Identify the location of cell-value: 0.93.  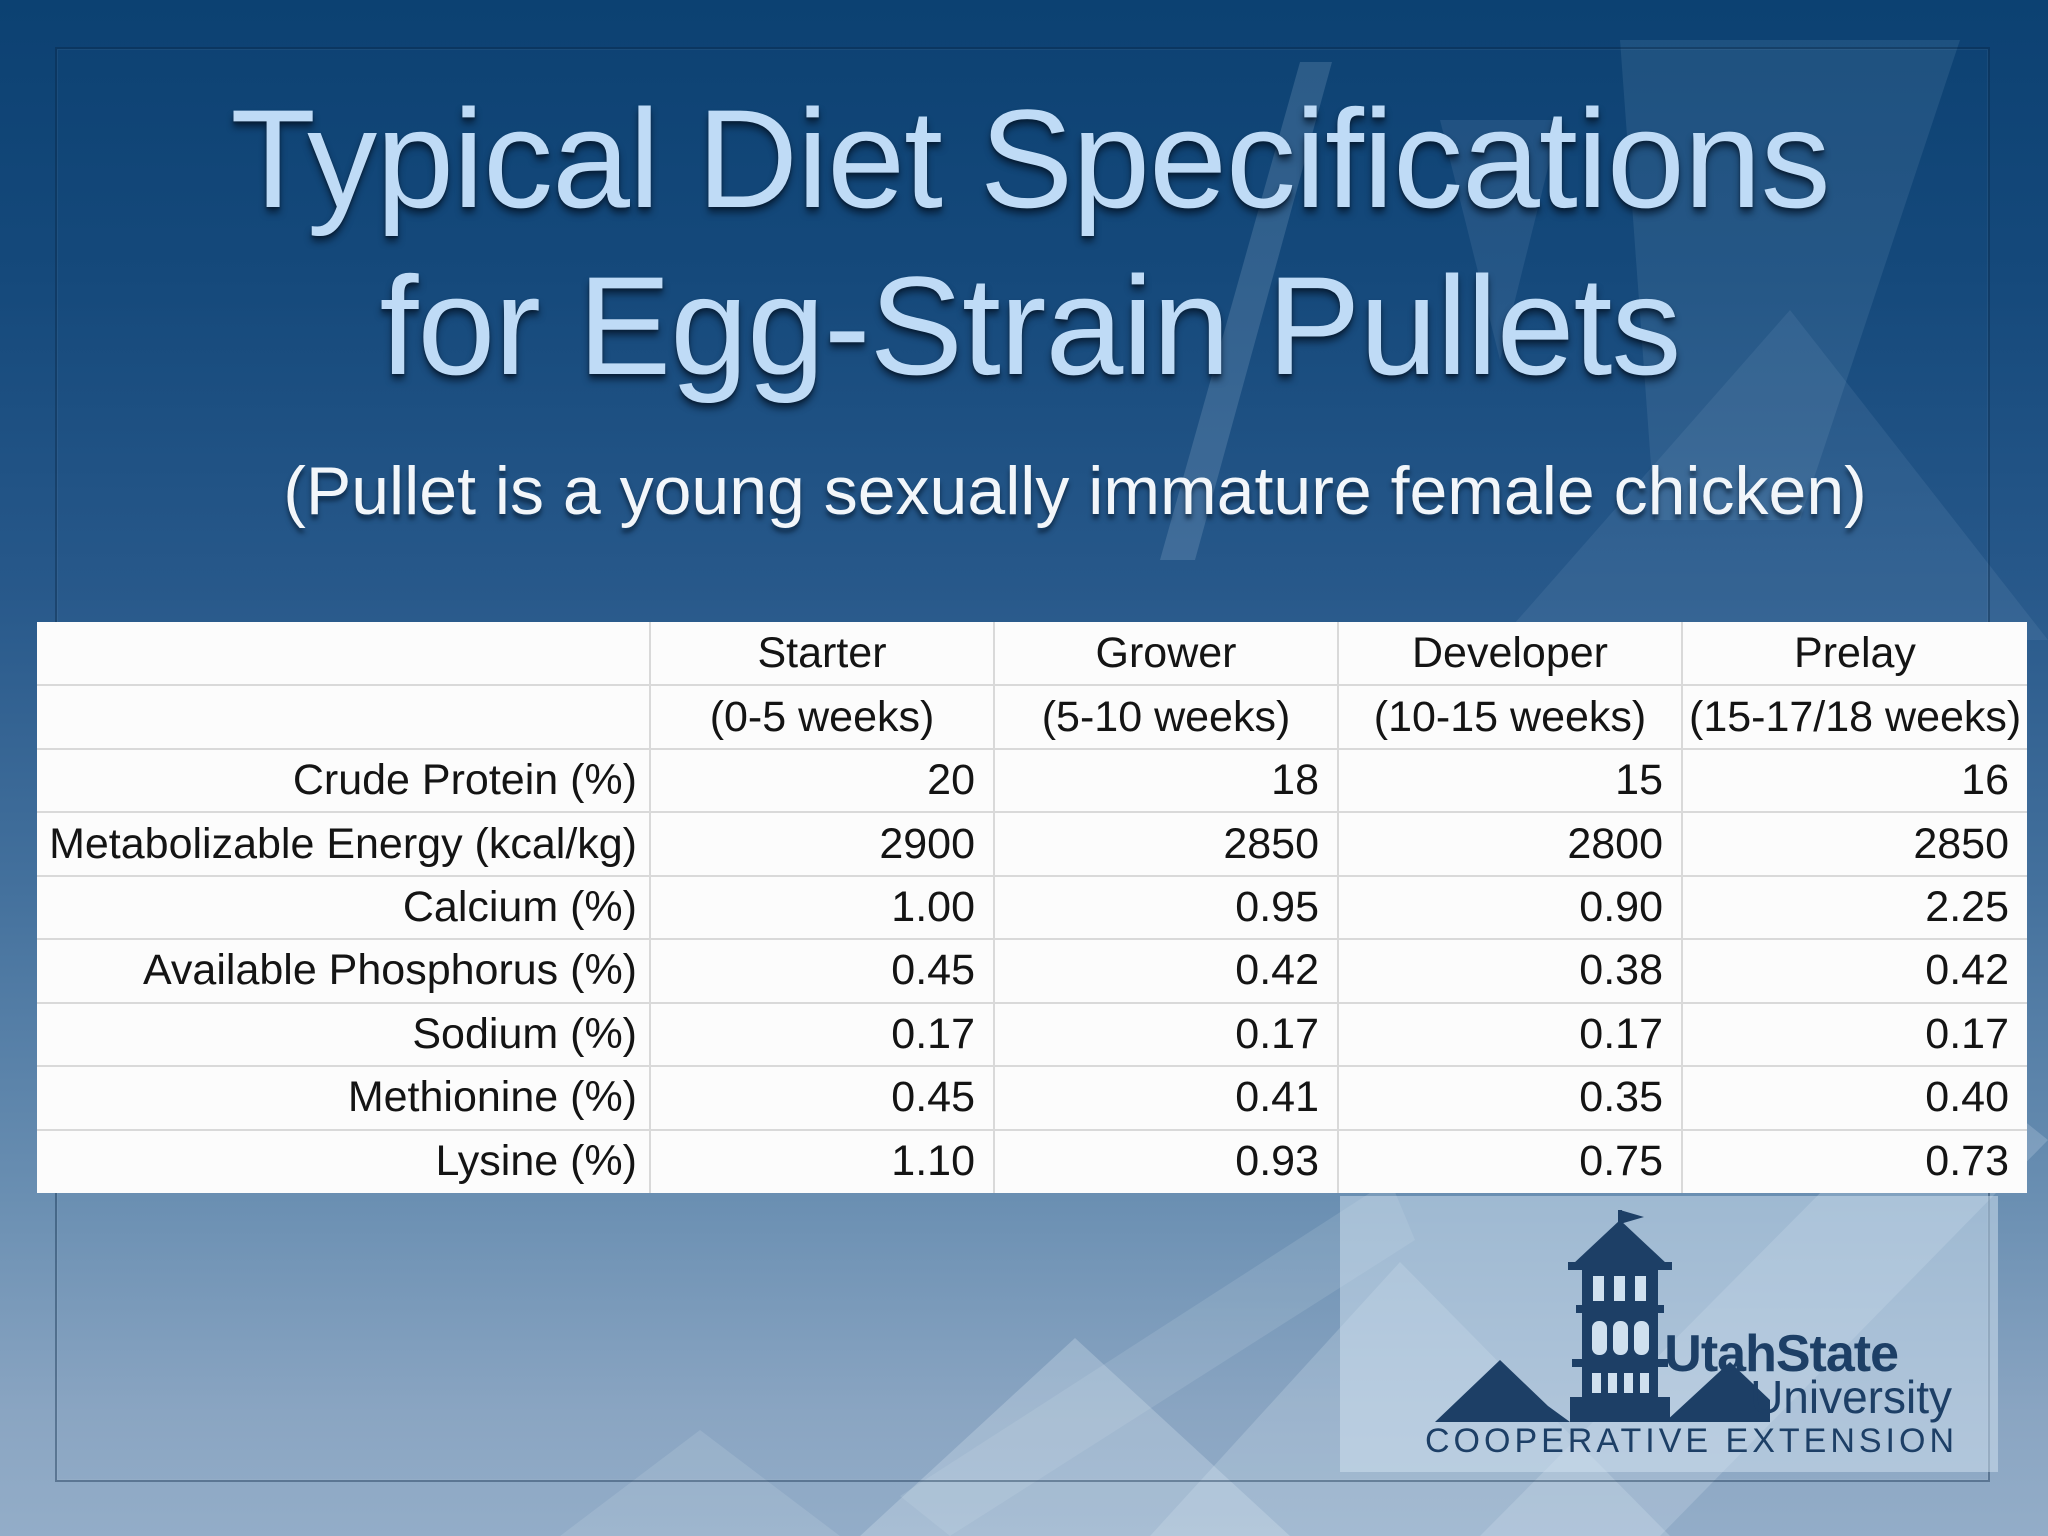
(1165, 1160).